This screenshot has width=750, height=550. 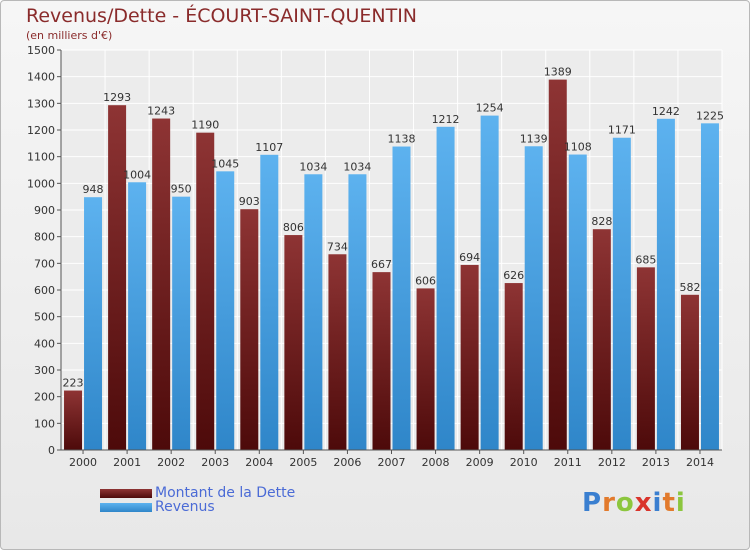 What do you see at coordinates (469, 257) in the screenshot?
I see `value-label-dette-2009: 694` at bounding box center [469, 257].